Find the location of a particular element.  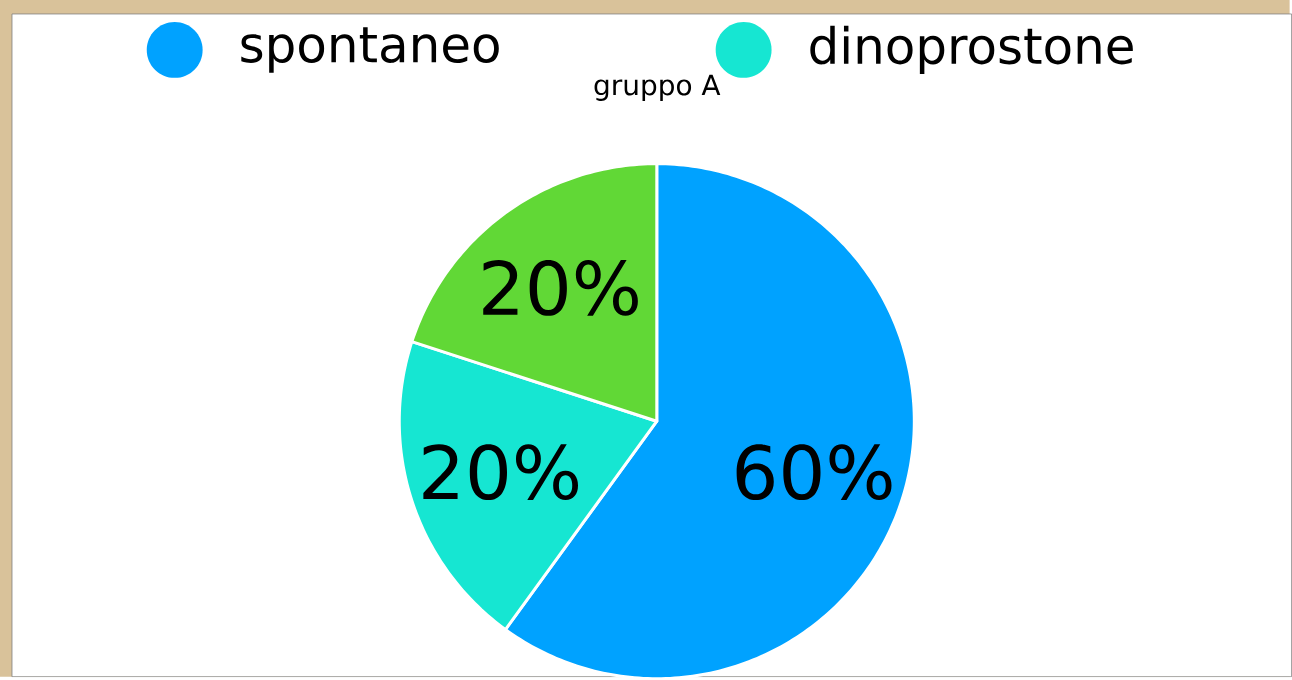

data-label: 60% is located at coordinates (814, 472).